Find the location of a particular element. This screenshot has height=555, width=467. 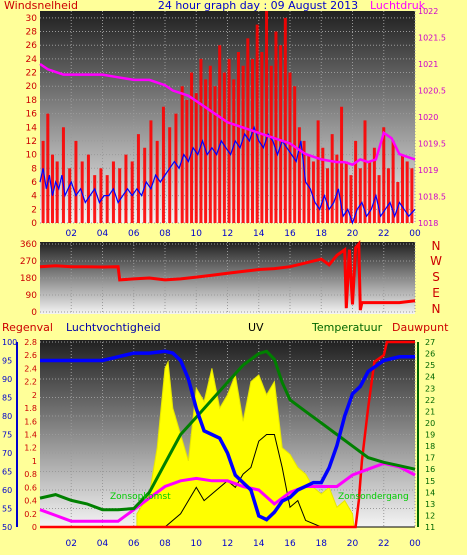

pressure-tick-label: 1018.5 is located at coordinates (432, 197).